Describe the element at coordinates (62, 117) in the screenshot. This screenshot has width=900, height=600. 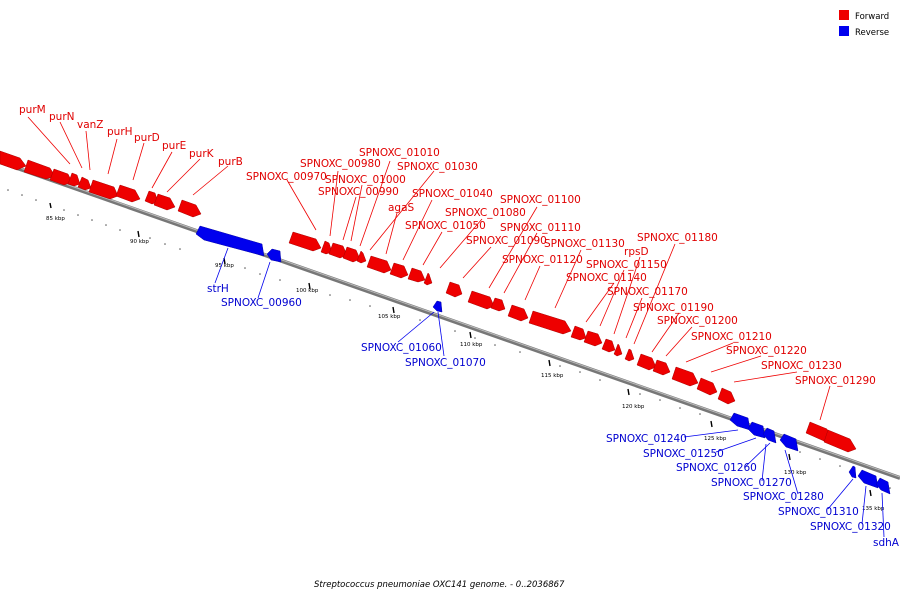
I see `gene-label-forward: purN` at that location.